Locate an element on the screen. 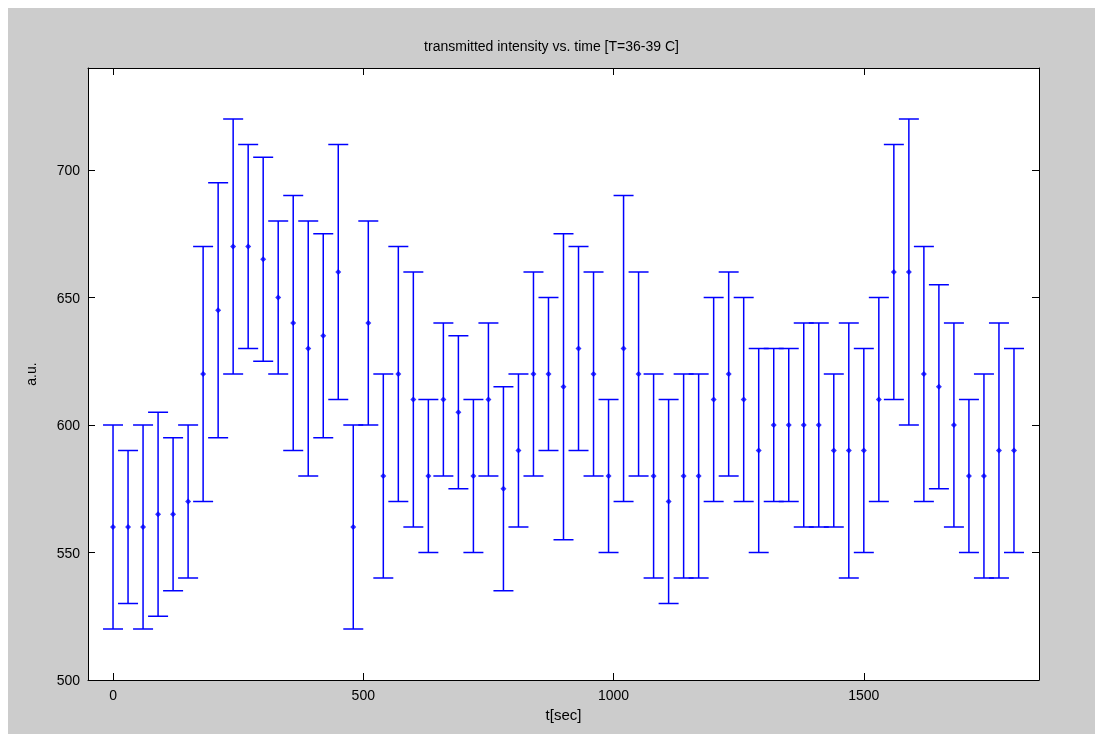 The image size is (1103, 742). y-tick-label: 500 is located at coordinates (68, 680).